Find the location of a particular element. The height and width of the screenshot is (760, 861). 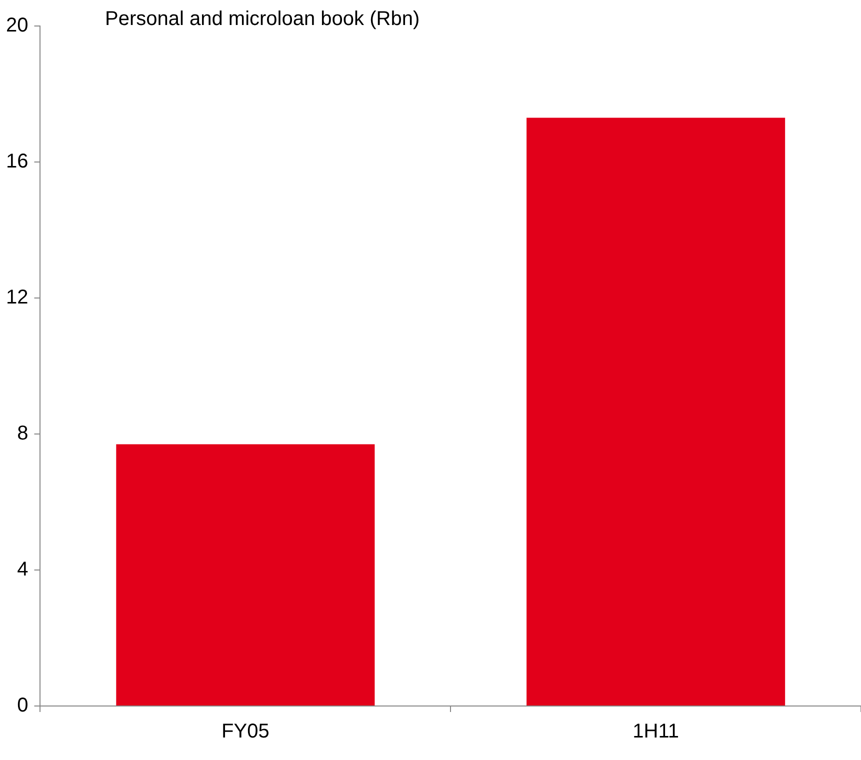

x-tick-label: FY05 is located at coordinates (246, 731).